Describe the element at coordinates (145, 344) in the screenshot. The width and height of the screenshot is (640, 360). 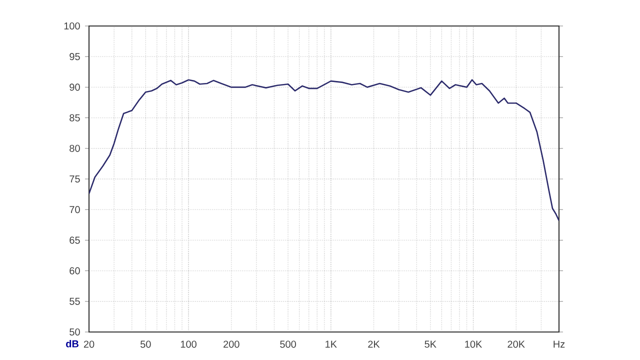
I see `x-tick-label: 50` at that location.